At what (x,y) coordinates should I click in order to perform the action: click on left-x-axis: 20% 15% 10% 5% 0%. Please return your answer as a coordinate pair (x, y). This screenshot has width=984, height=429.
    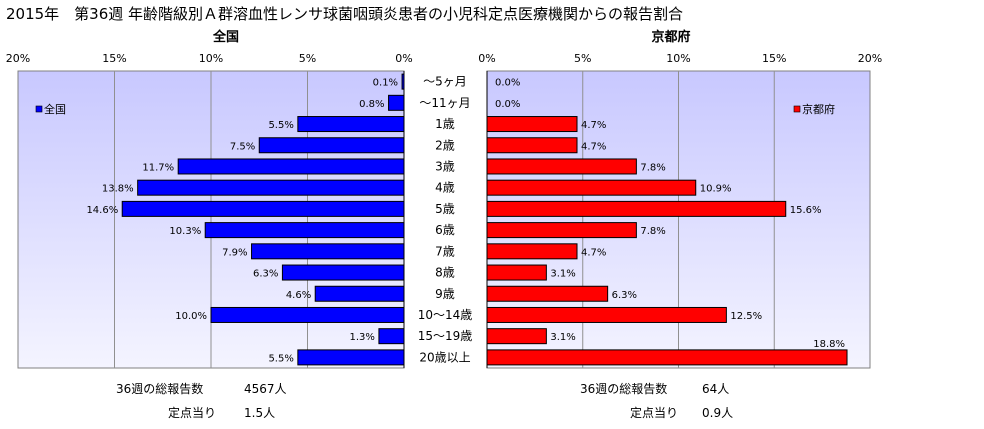
    Looking at the image, I should click on (209, 58).